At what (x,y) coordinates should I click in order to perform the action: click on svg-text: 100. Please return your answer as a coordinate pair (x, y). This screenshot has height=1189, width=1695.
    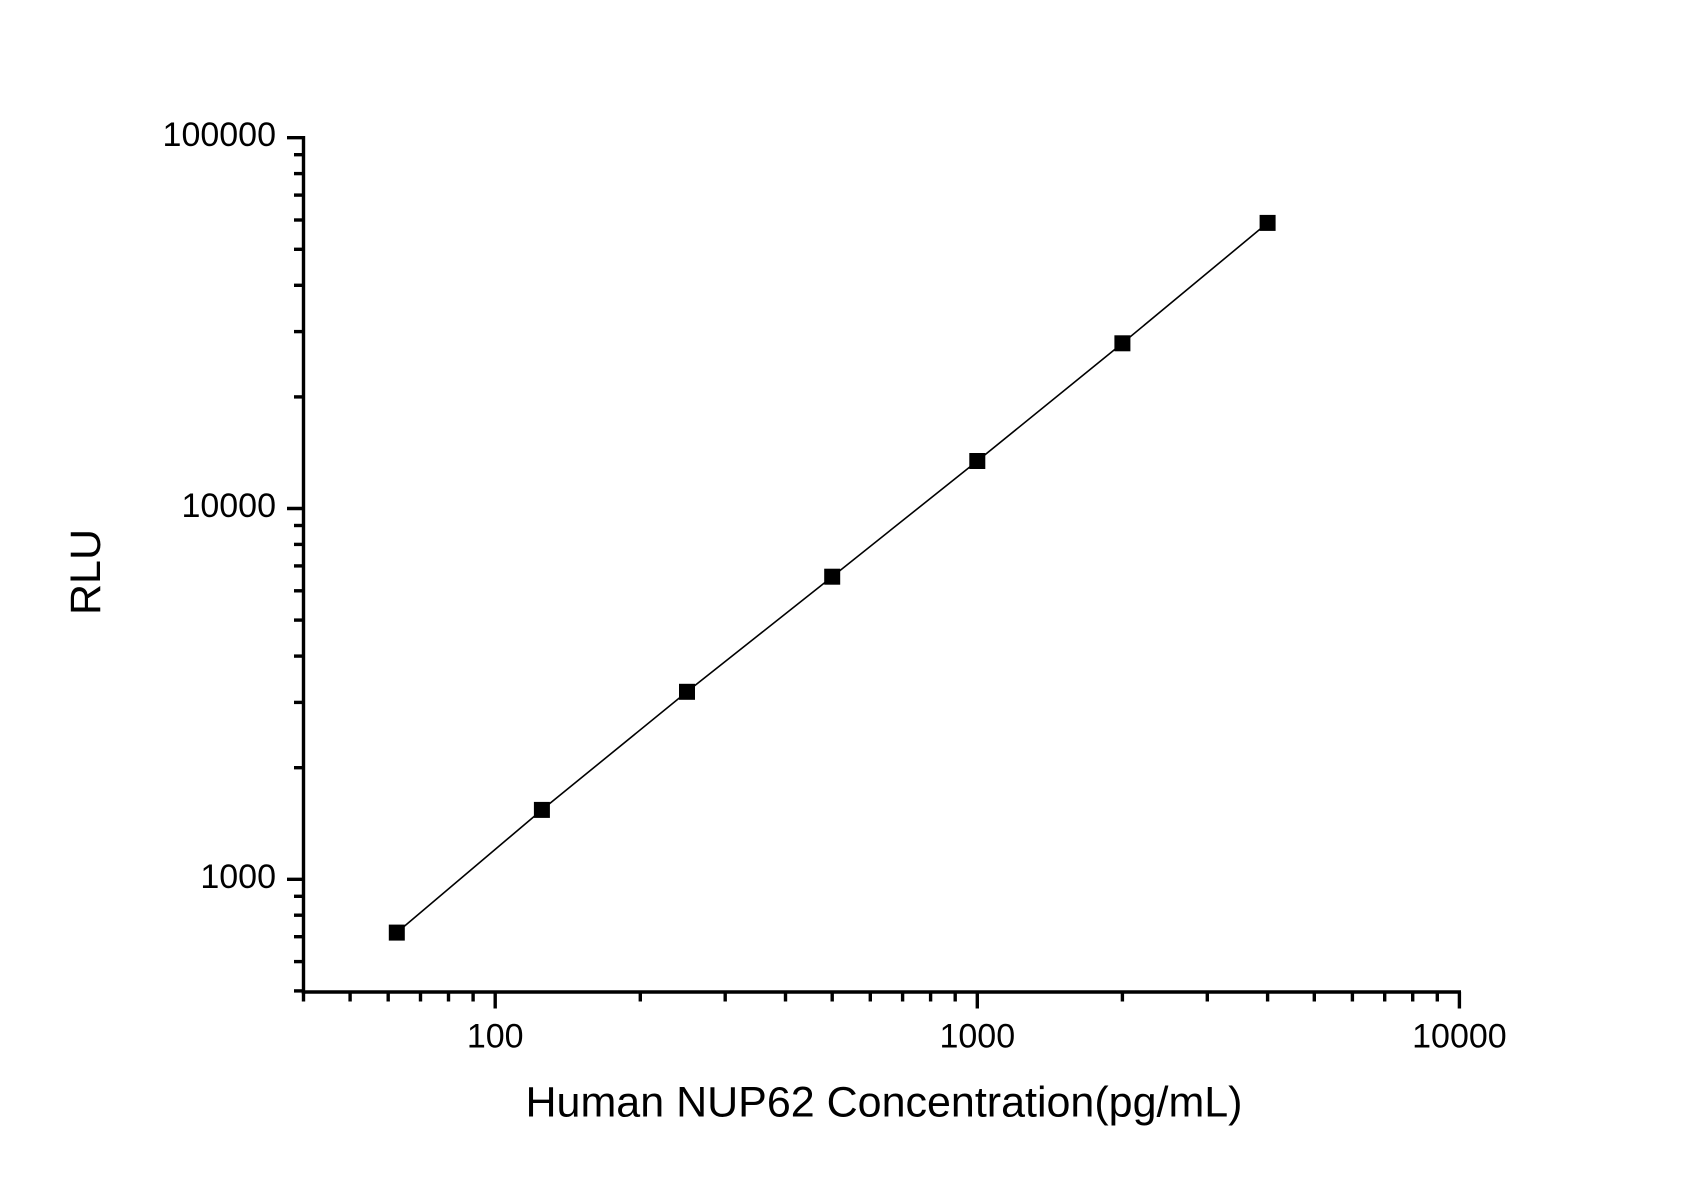
    Looking at the image, I should click on (495, 1037).